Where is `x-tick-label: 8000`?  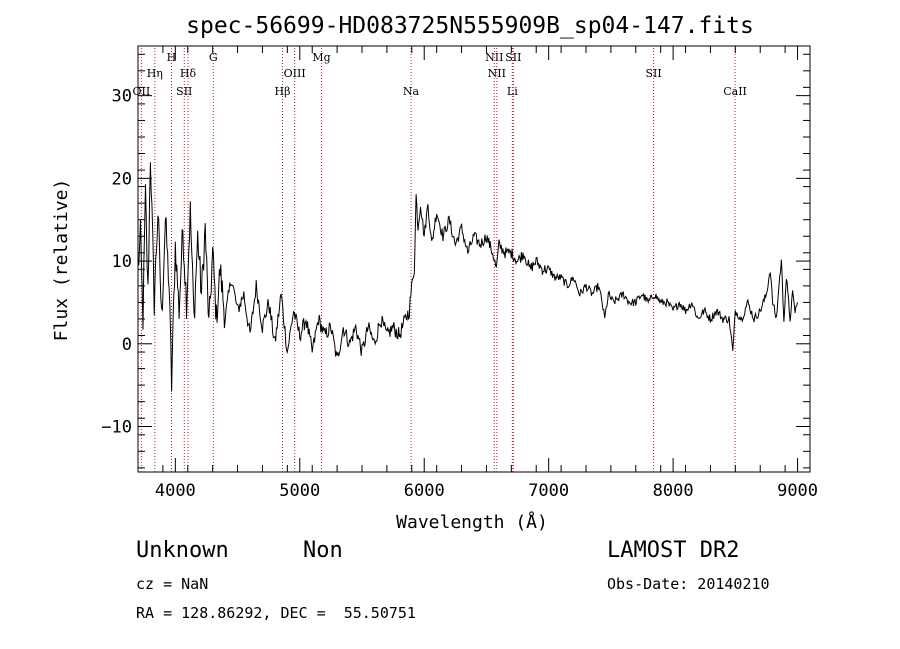 x-tick-label: 8000 is located at coordinates (673, 491).